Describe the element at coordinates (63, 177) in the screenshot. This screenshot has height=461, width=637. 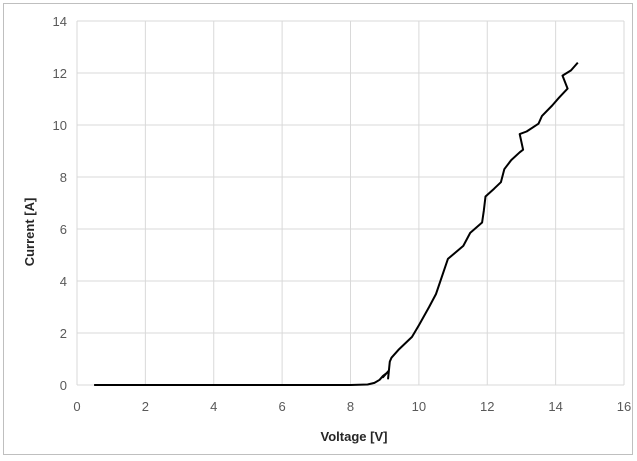
I see `y-tick-label: 8` at that location.